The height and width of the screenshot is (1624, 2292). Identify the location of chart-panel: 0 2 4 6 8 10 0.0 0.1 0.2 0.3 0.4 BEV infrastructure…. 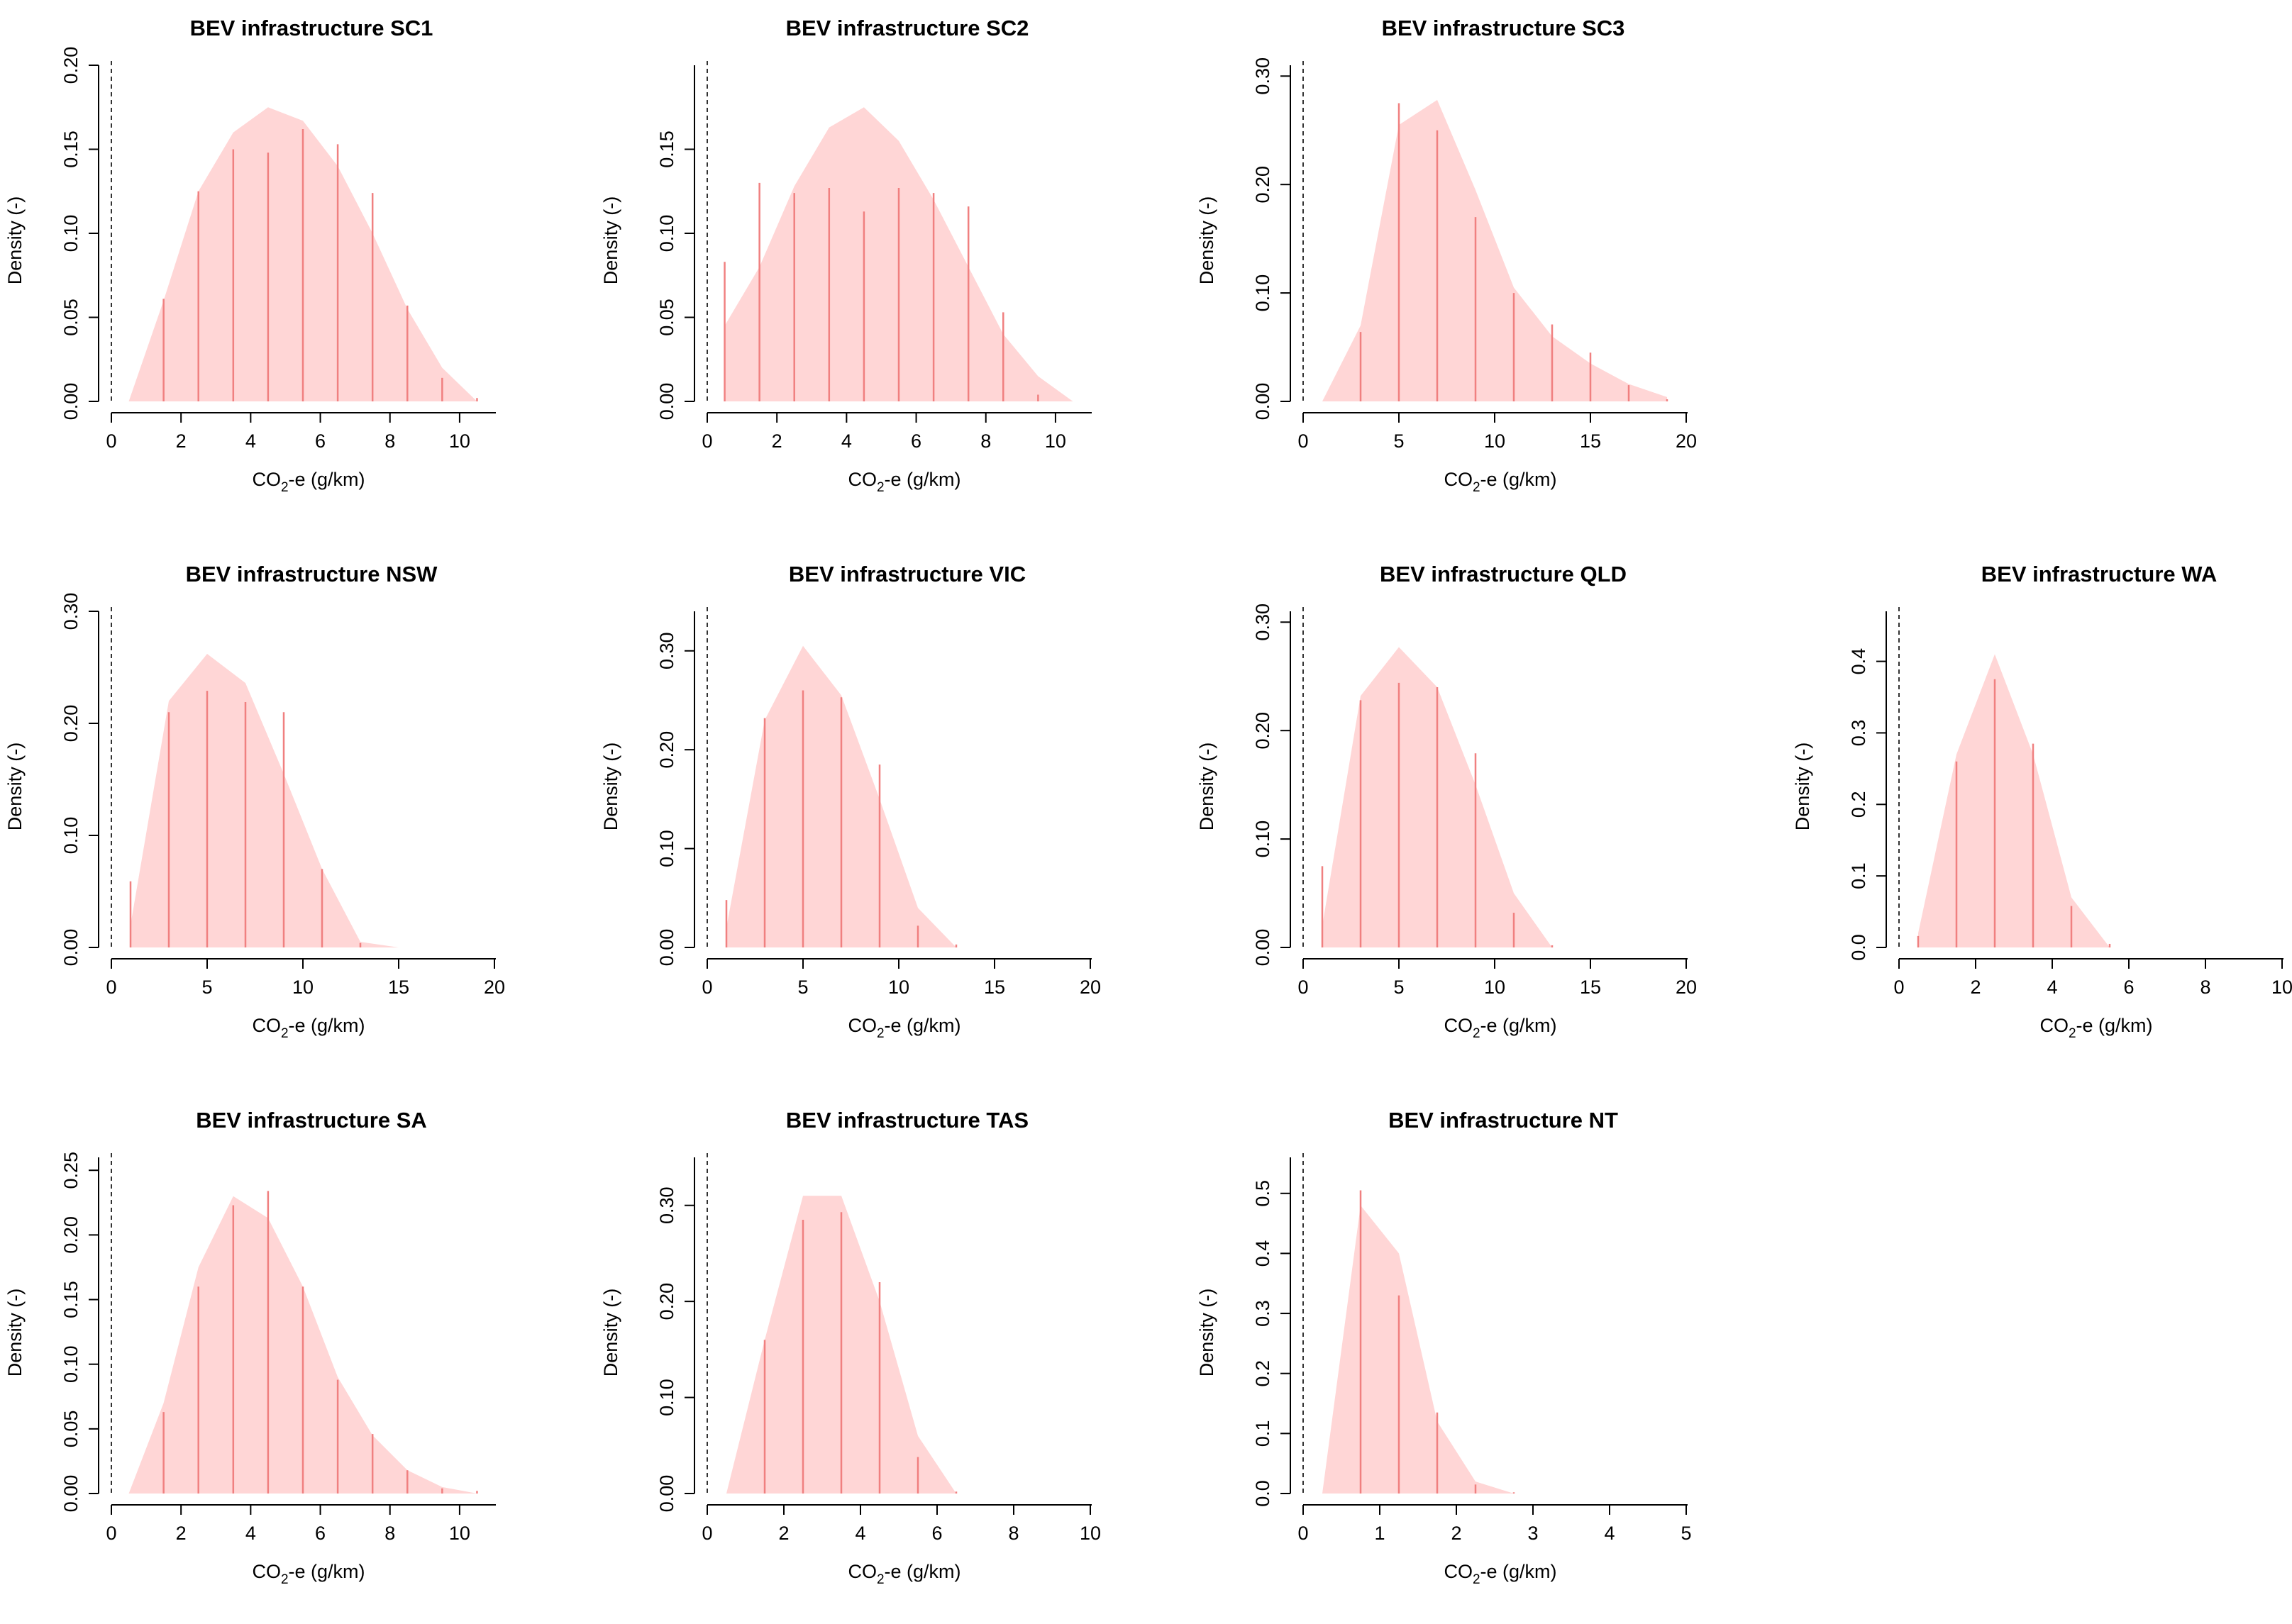
(2040, 812).